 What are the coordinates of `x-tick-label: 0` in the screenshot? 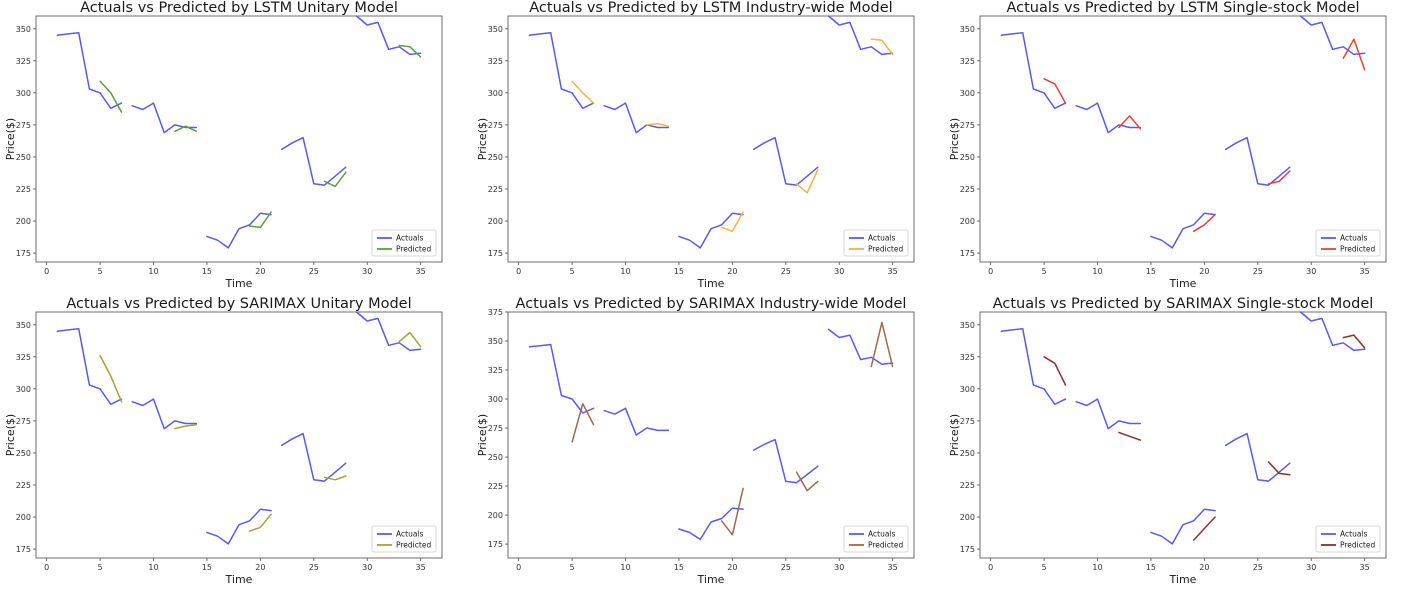 It's located at (990, 567).